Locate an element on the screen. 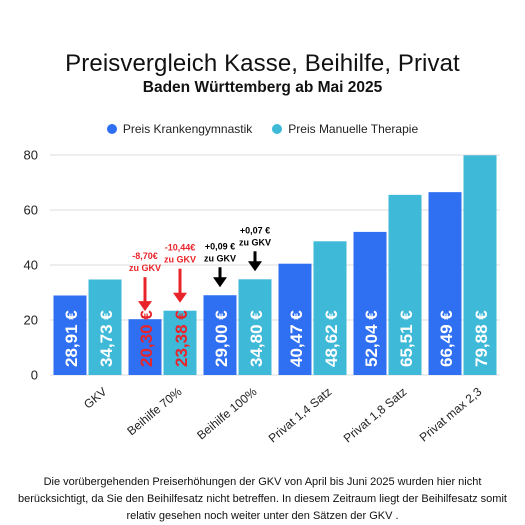 The height and width of the screenshot is (525, 525). legend-label-manuelle-therapie: Preis Manuelle Therapie is located at coordinates (353, 129).